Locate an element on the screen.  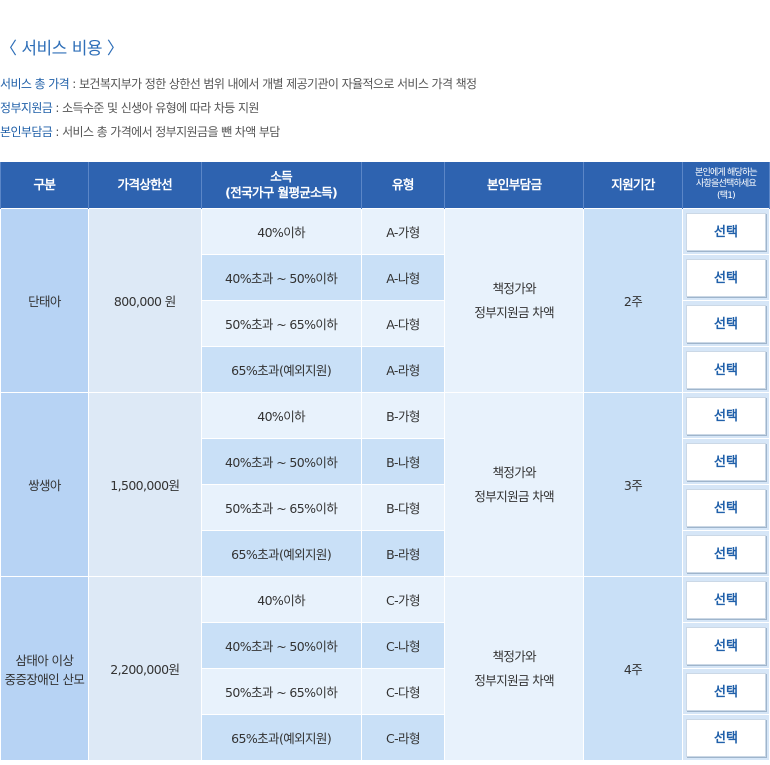
select-button-b-ga: 선택 is located at coordinates (725, 415).